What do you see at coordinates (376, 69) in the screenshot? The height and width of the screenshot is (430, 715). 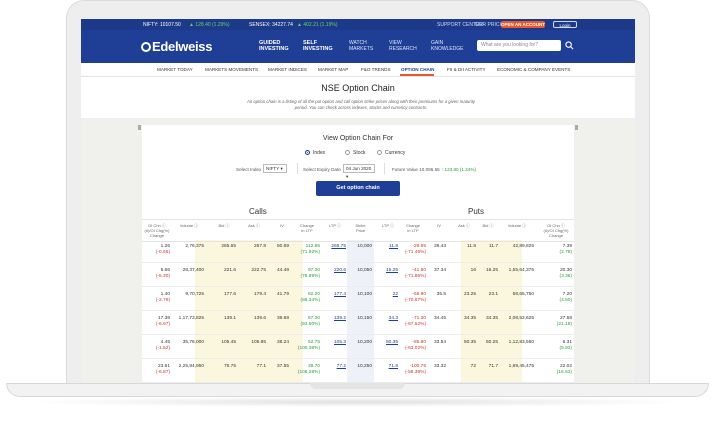 I see `subnav-fo-trends: F&O TRENDS` at bounding box center [376, 69].